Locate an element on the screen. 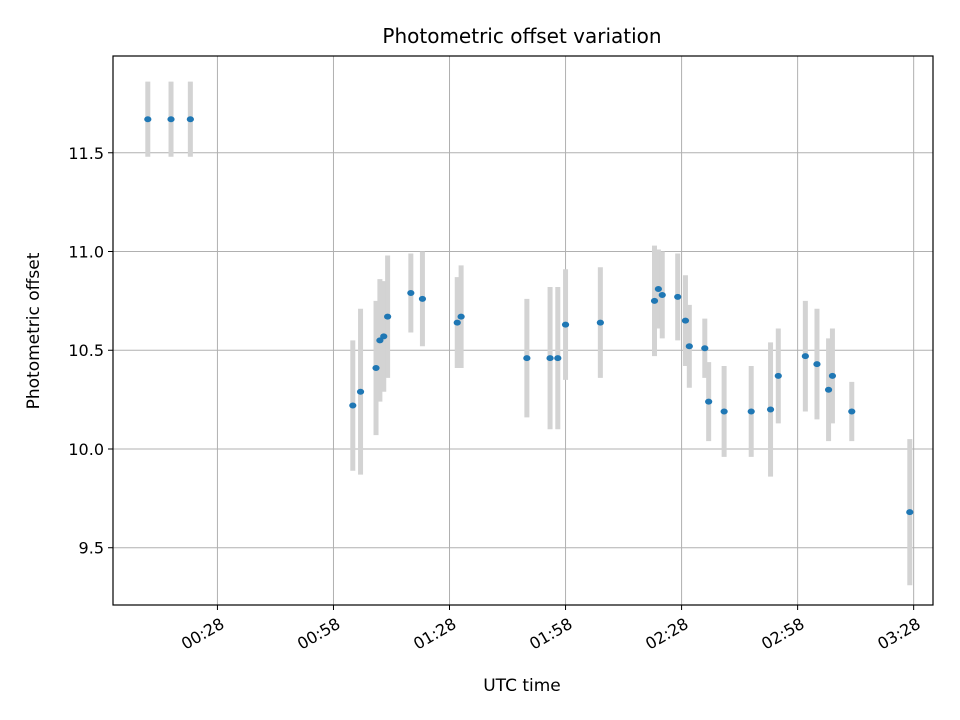 The height and width of the screenshot is (720, 960). y-axis-ticks: 9.5 10.0 10.5 11.0 11.5 is located at coordinates (90, 351).